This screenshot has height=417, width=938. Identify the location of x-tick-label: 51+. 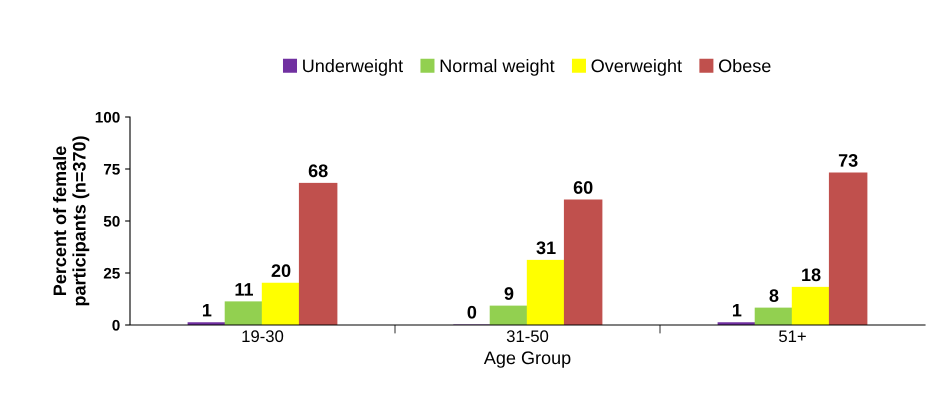
(792, 336).